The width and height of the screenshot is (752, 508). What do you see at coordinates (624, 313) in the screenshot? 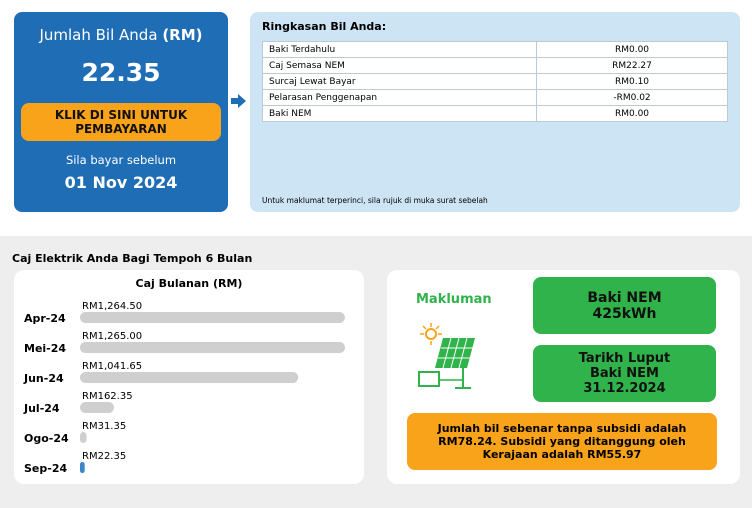
I see `nem-value: 425kWh` at bounding box center [624, 313].